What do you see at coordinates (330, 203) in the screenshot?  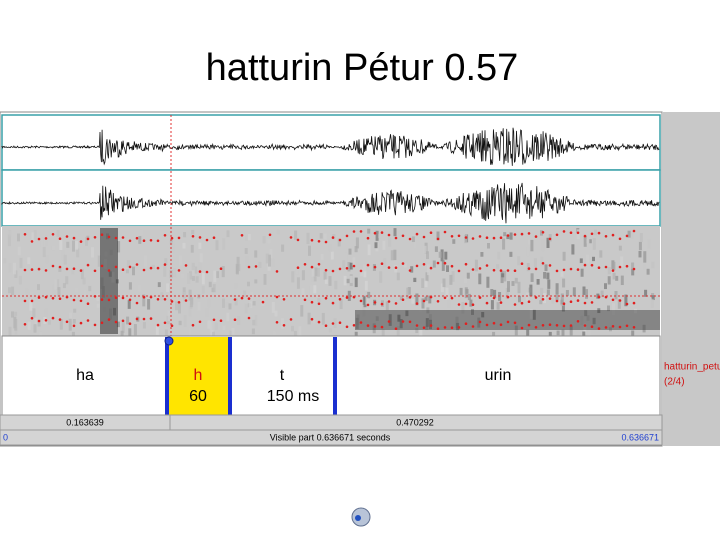 I see `waveform-trace` at bounding box center [330, 203].